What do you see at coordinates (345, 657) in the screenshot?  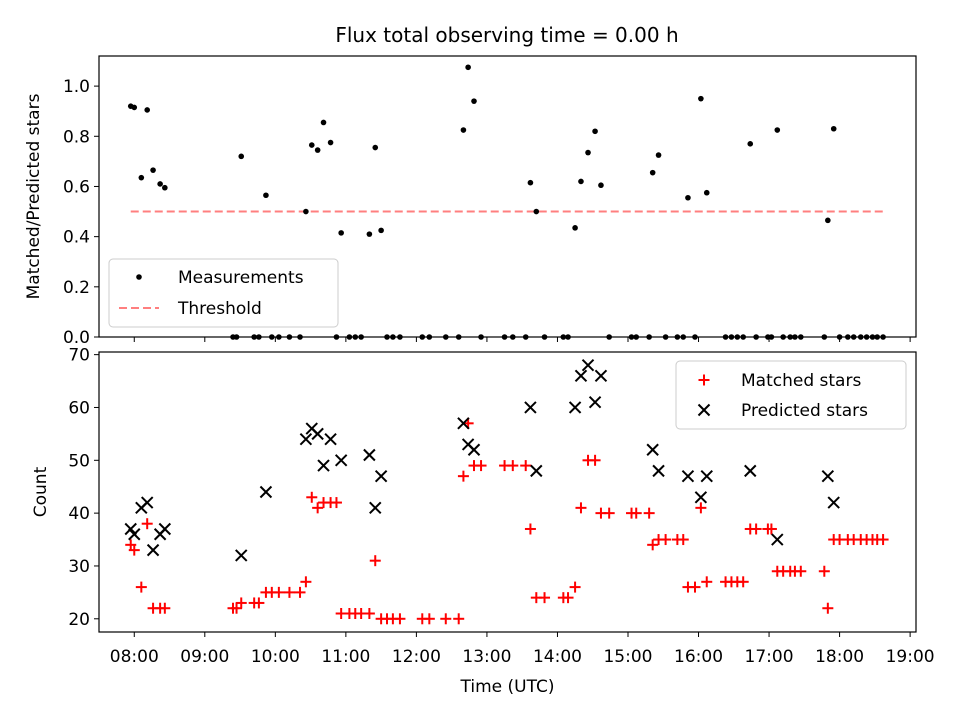 I see `x-tick-label: 11:00` at bounding box center [345, 657].